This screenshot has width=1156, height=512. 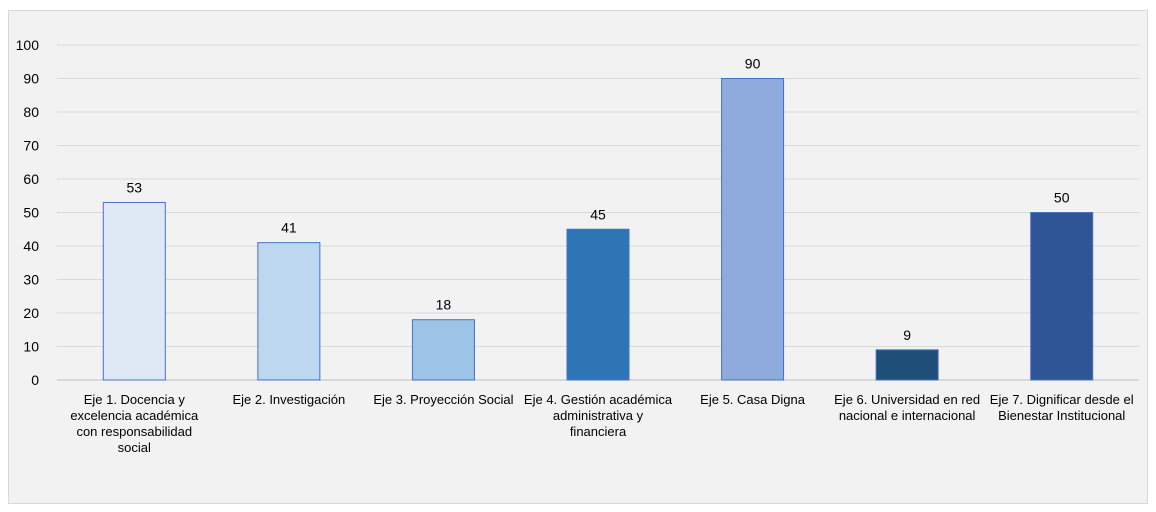 I want to click on x-category-label-3: Eje 3. Proyección Social, so click(x=443, y=399).